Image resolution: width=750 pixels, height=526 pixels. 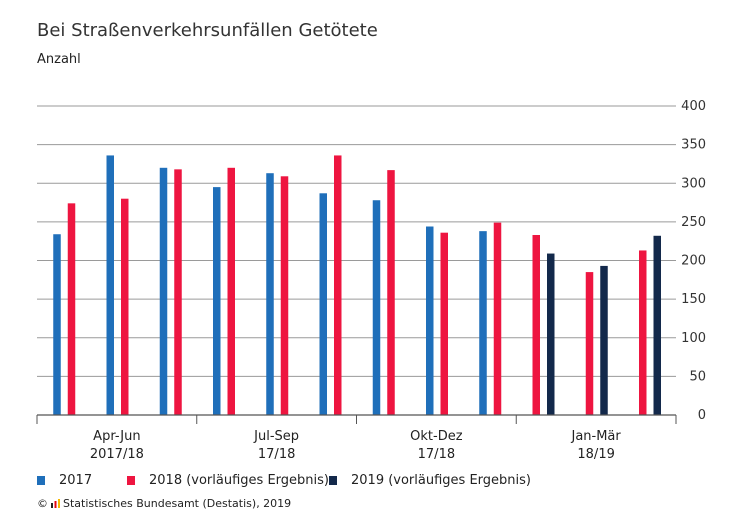 I want to click on x-group-label-1-line2: 2017/18, so click(x=117, y=454).